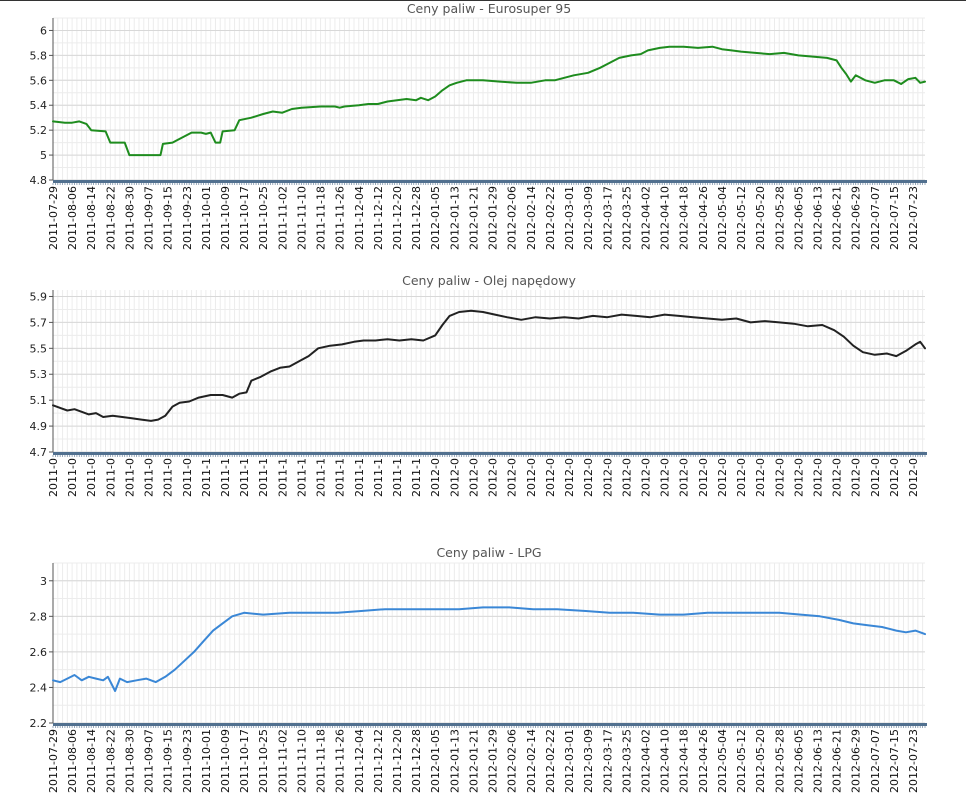  I want to click on eurosuper-xtick-label: 2012-06-13, so click(817, 218).